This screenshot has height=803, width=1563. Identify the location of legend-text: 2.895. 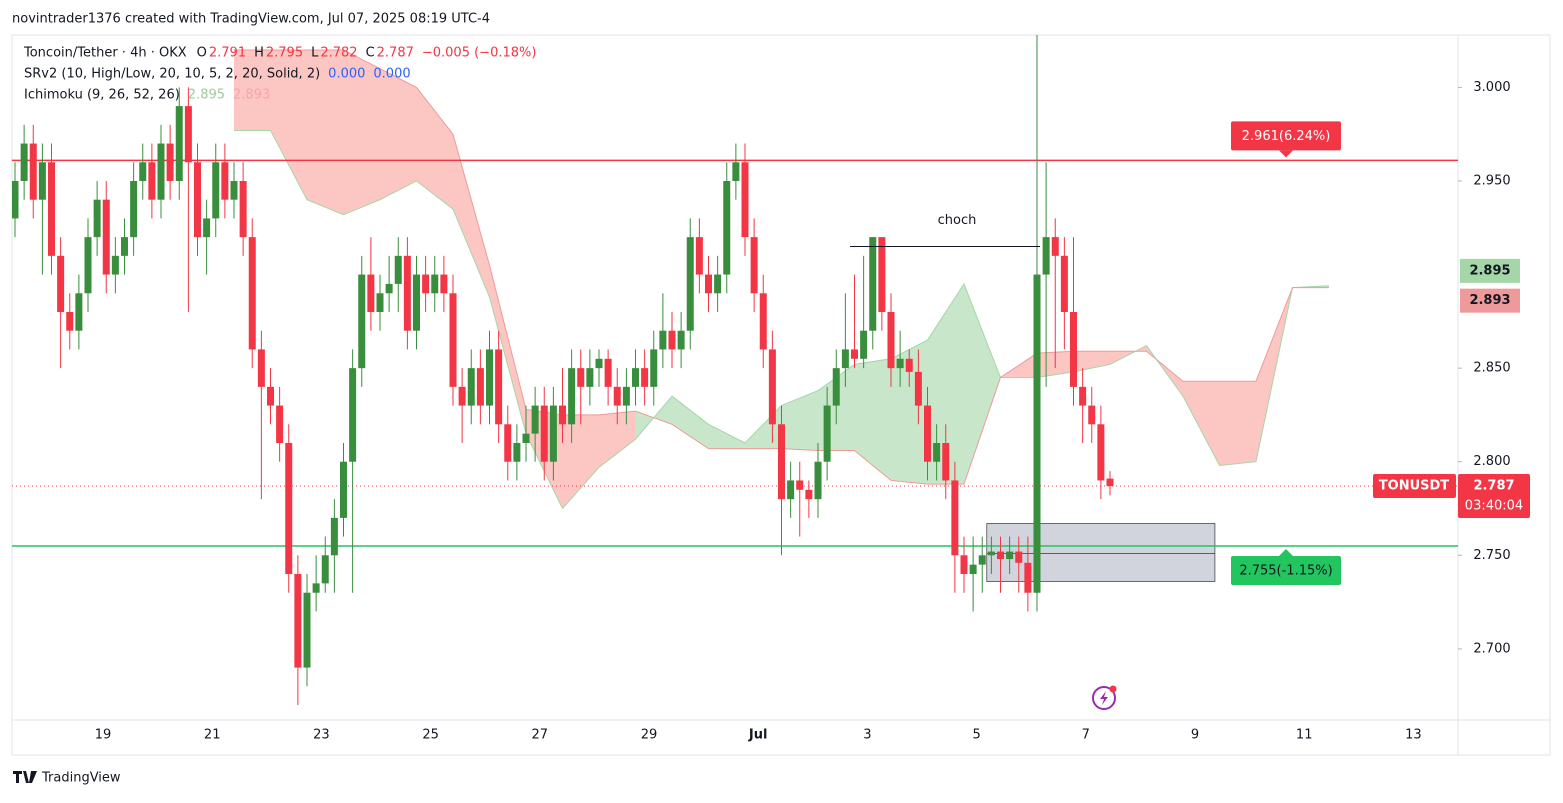
(206, 95).